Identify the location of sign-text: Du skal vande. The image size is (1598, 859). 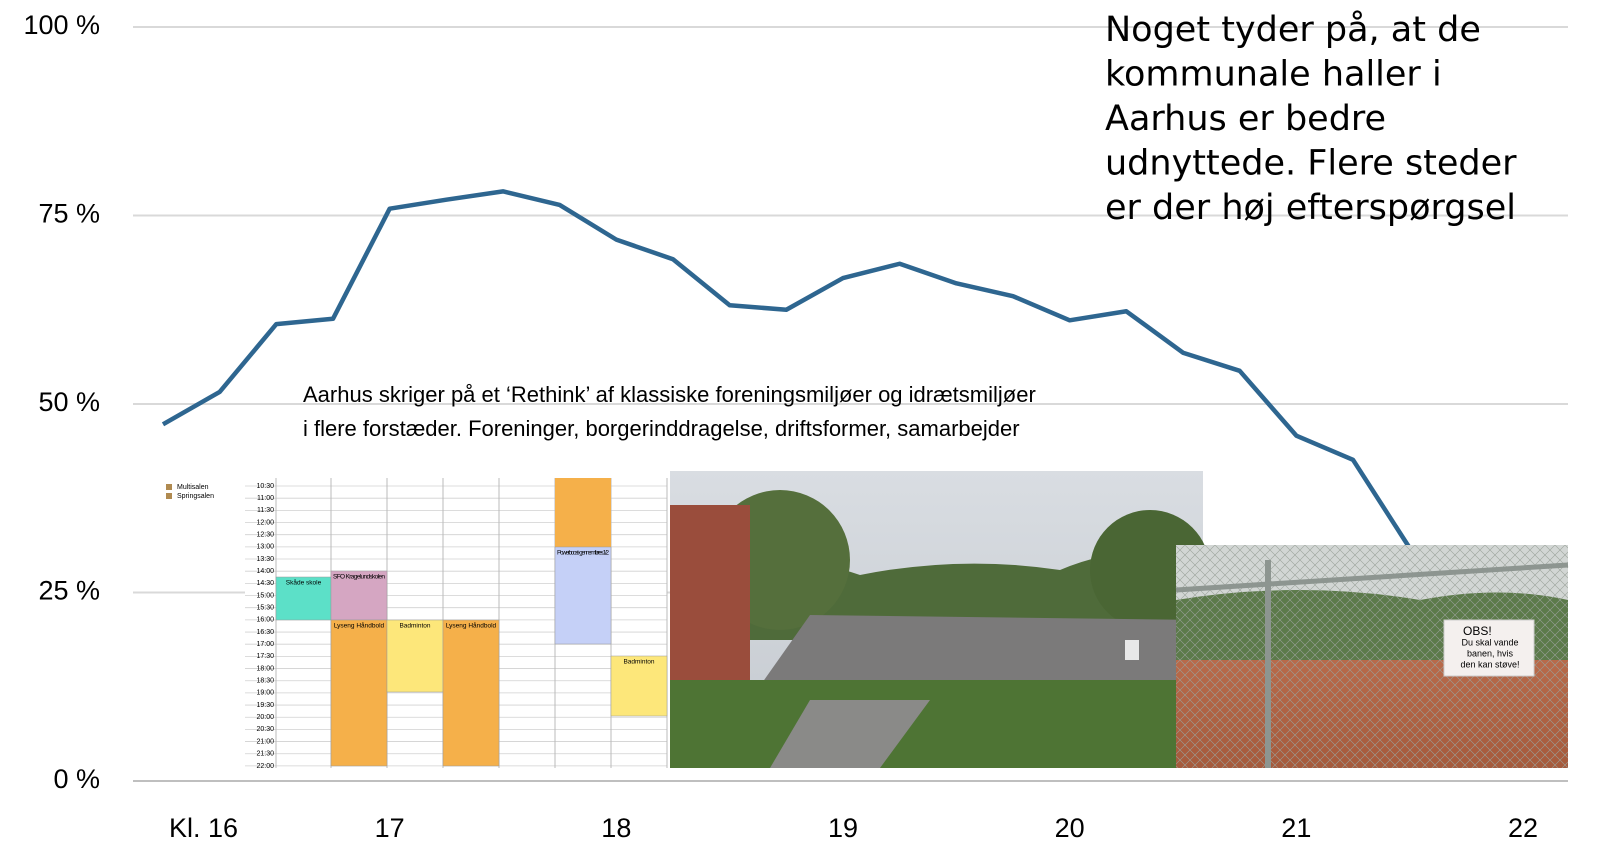
(1489, 642).